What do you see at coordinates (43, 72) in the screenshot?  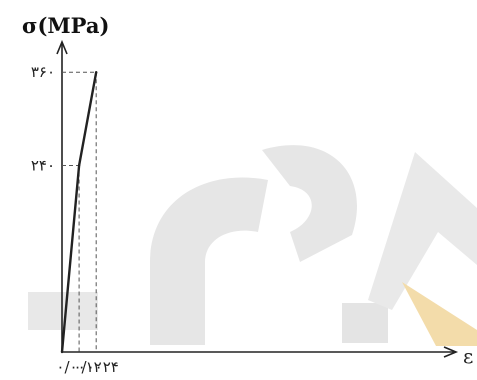 I see `y-tick-label-1: ۳۶۰` at bounding box center [43, 72].